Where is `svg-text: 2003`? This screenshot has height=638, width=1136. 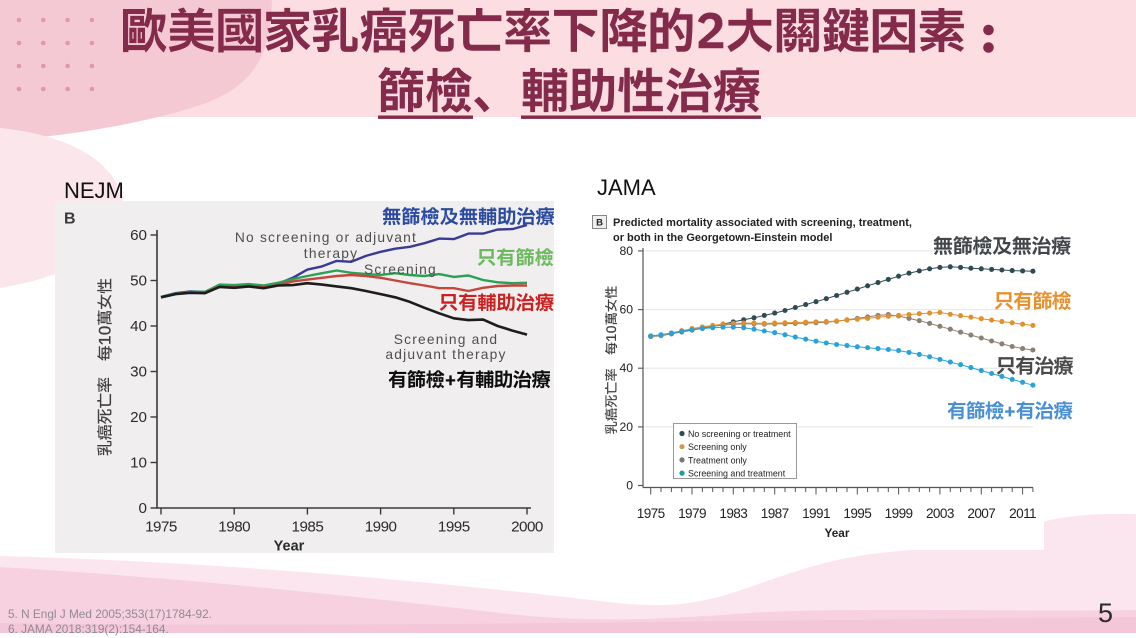
svg-text: 2003 is located at coordinates (940, 513).